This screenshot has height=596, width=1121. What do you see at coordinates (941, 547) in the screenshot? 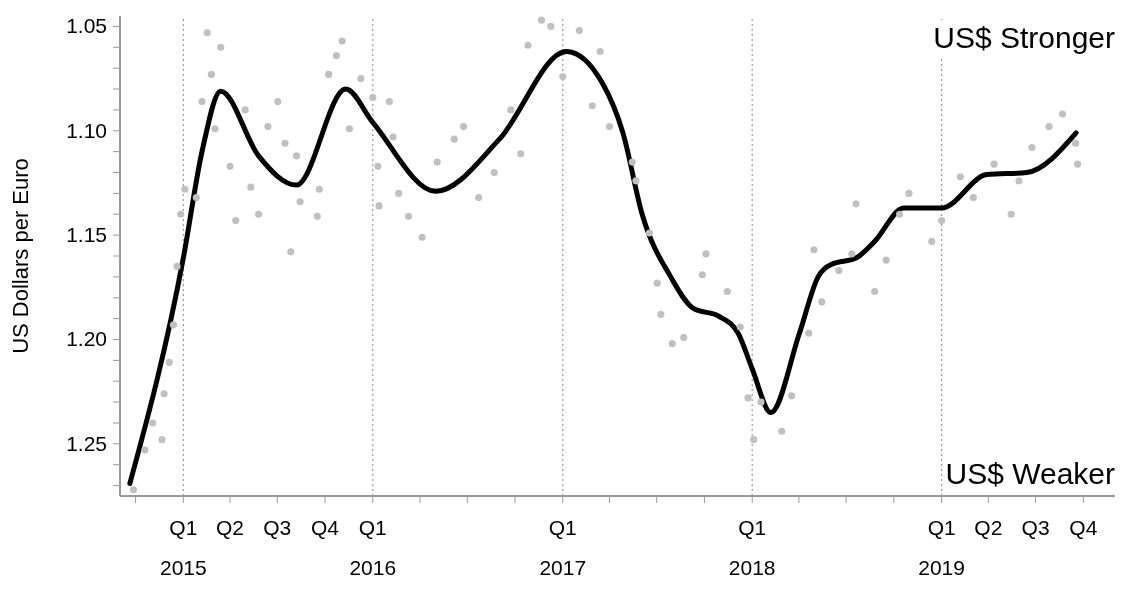
I see `x-tick-label: Q1 2019` at bounding box center [941, 547].